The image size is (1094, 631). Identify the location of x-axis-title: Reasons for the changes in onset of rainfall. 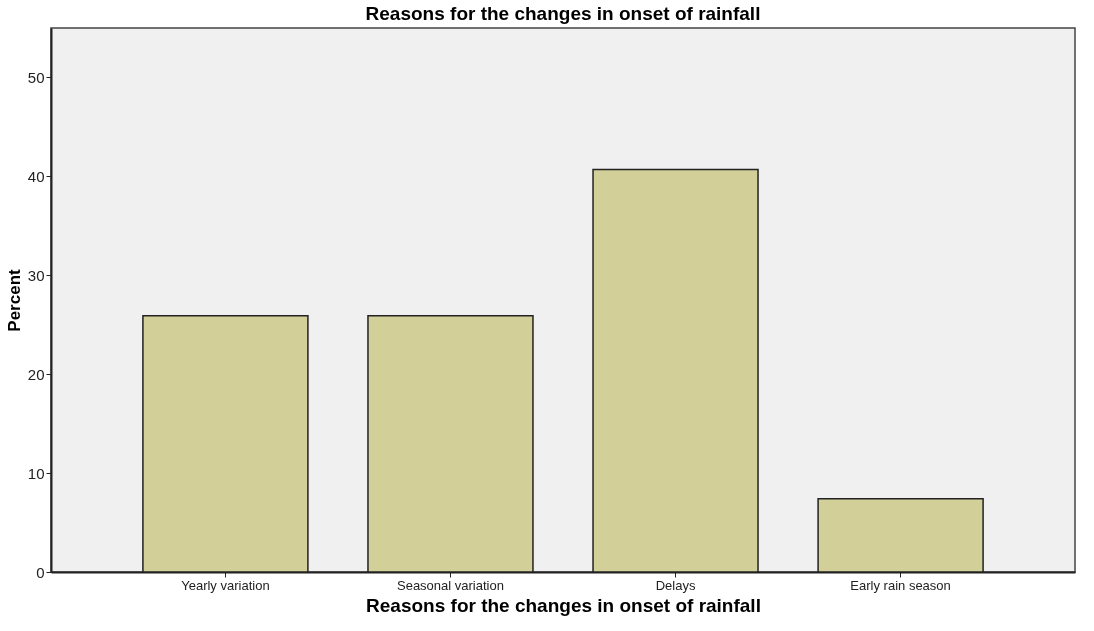
(563, 605).